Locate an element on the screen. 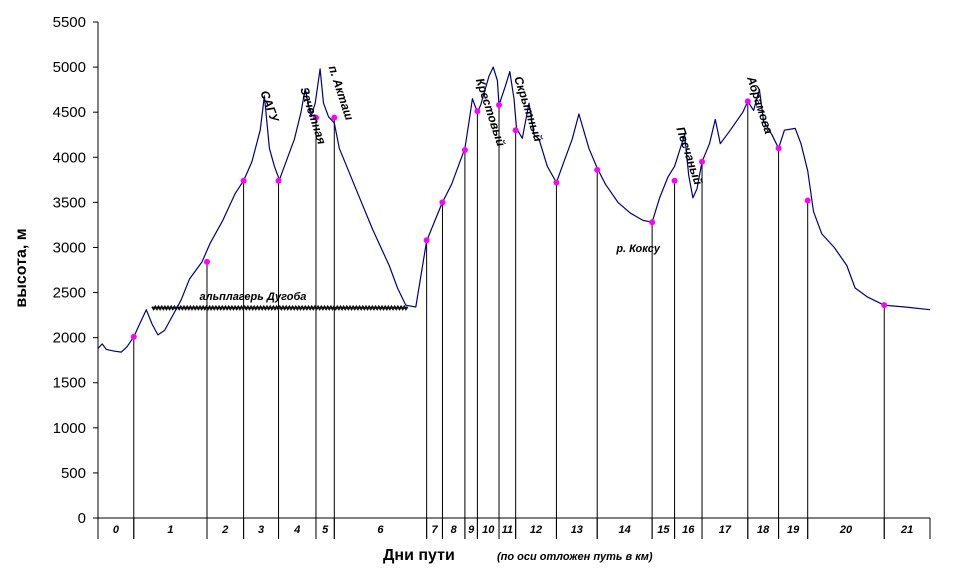  y-tick-label: 1500 is located at coordinates (69, 383).